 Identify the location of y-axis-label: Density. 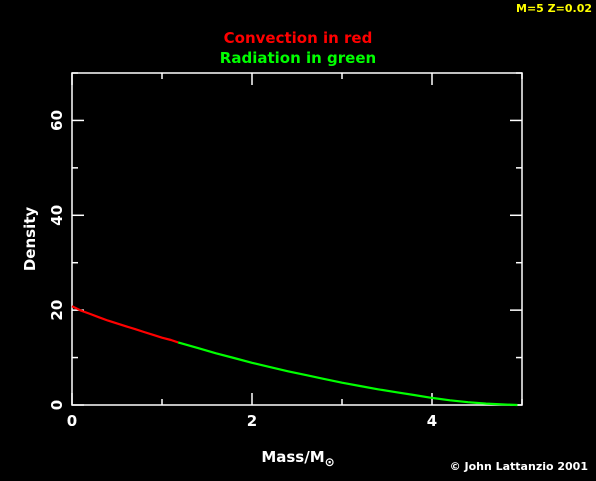
(30, 239).